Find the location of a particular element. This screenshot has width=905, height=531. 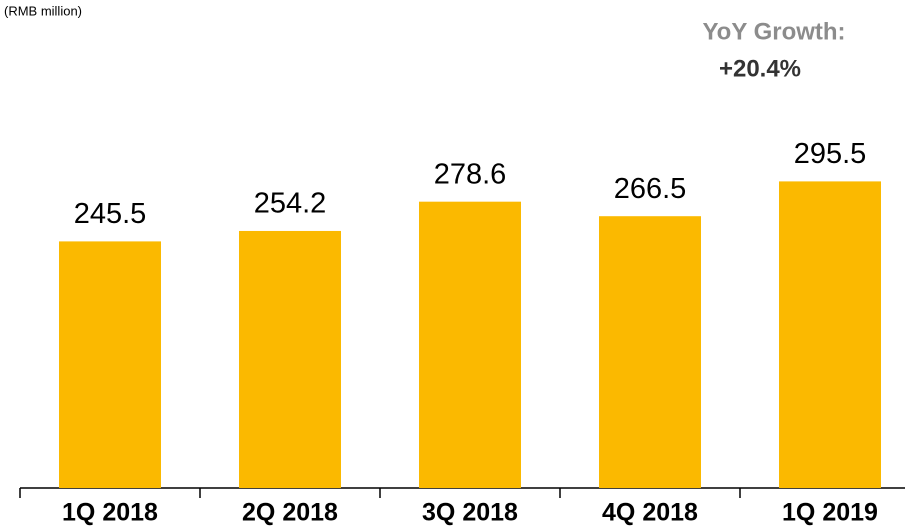

x-tick-label: 4Q 2018 is located at coordinates (650, 513).